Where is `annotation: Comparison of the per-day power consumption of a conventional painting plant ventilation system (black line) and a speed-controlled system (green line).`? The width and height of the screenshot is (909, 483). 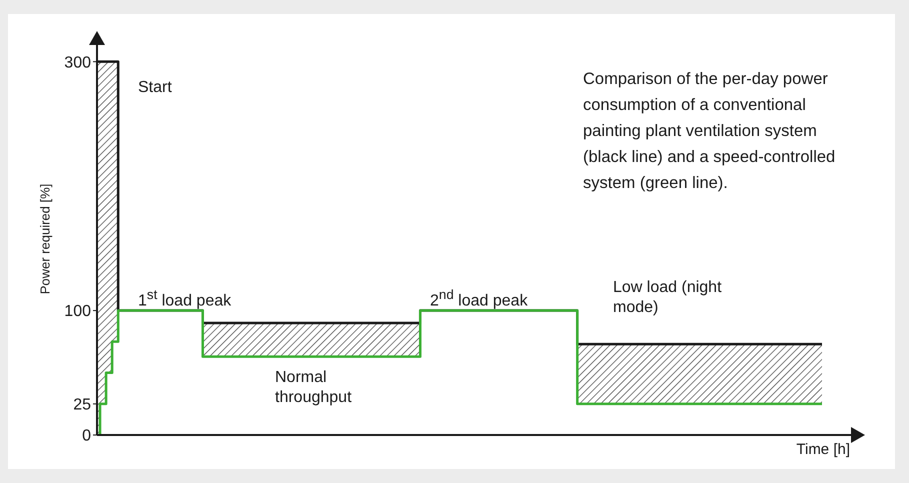 annotation: Comparison of the per-day power consumption of a conventional painting plant ventilation system (black line) and a speed-controlled system (green line). is located at coordinates (709, 131).